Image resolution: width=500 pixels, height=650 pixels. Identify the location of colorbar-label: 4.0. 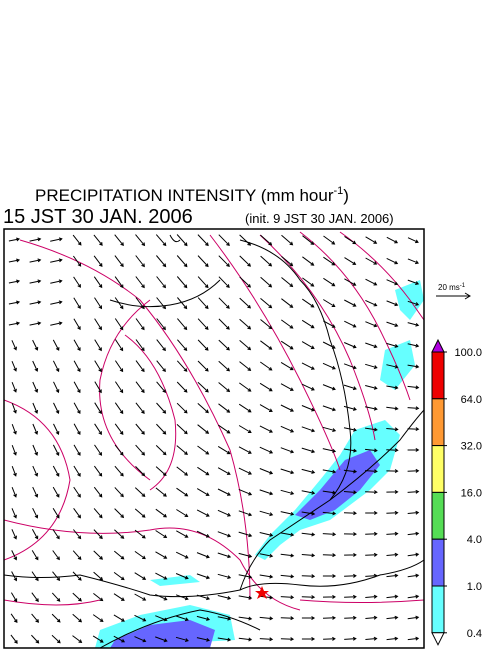
(474, 540).